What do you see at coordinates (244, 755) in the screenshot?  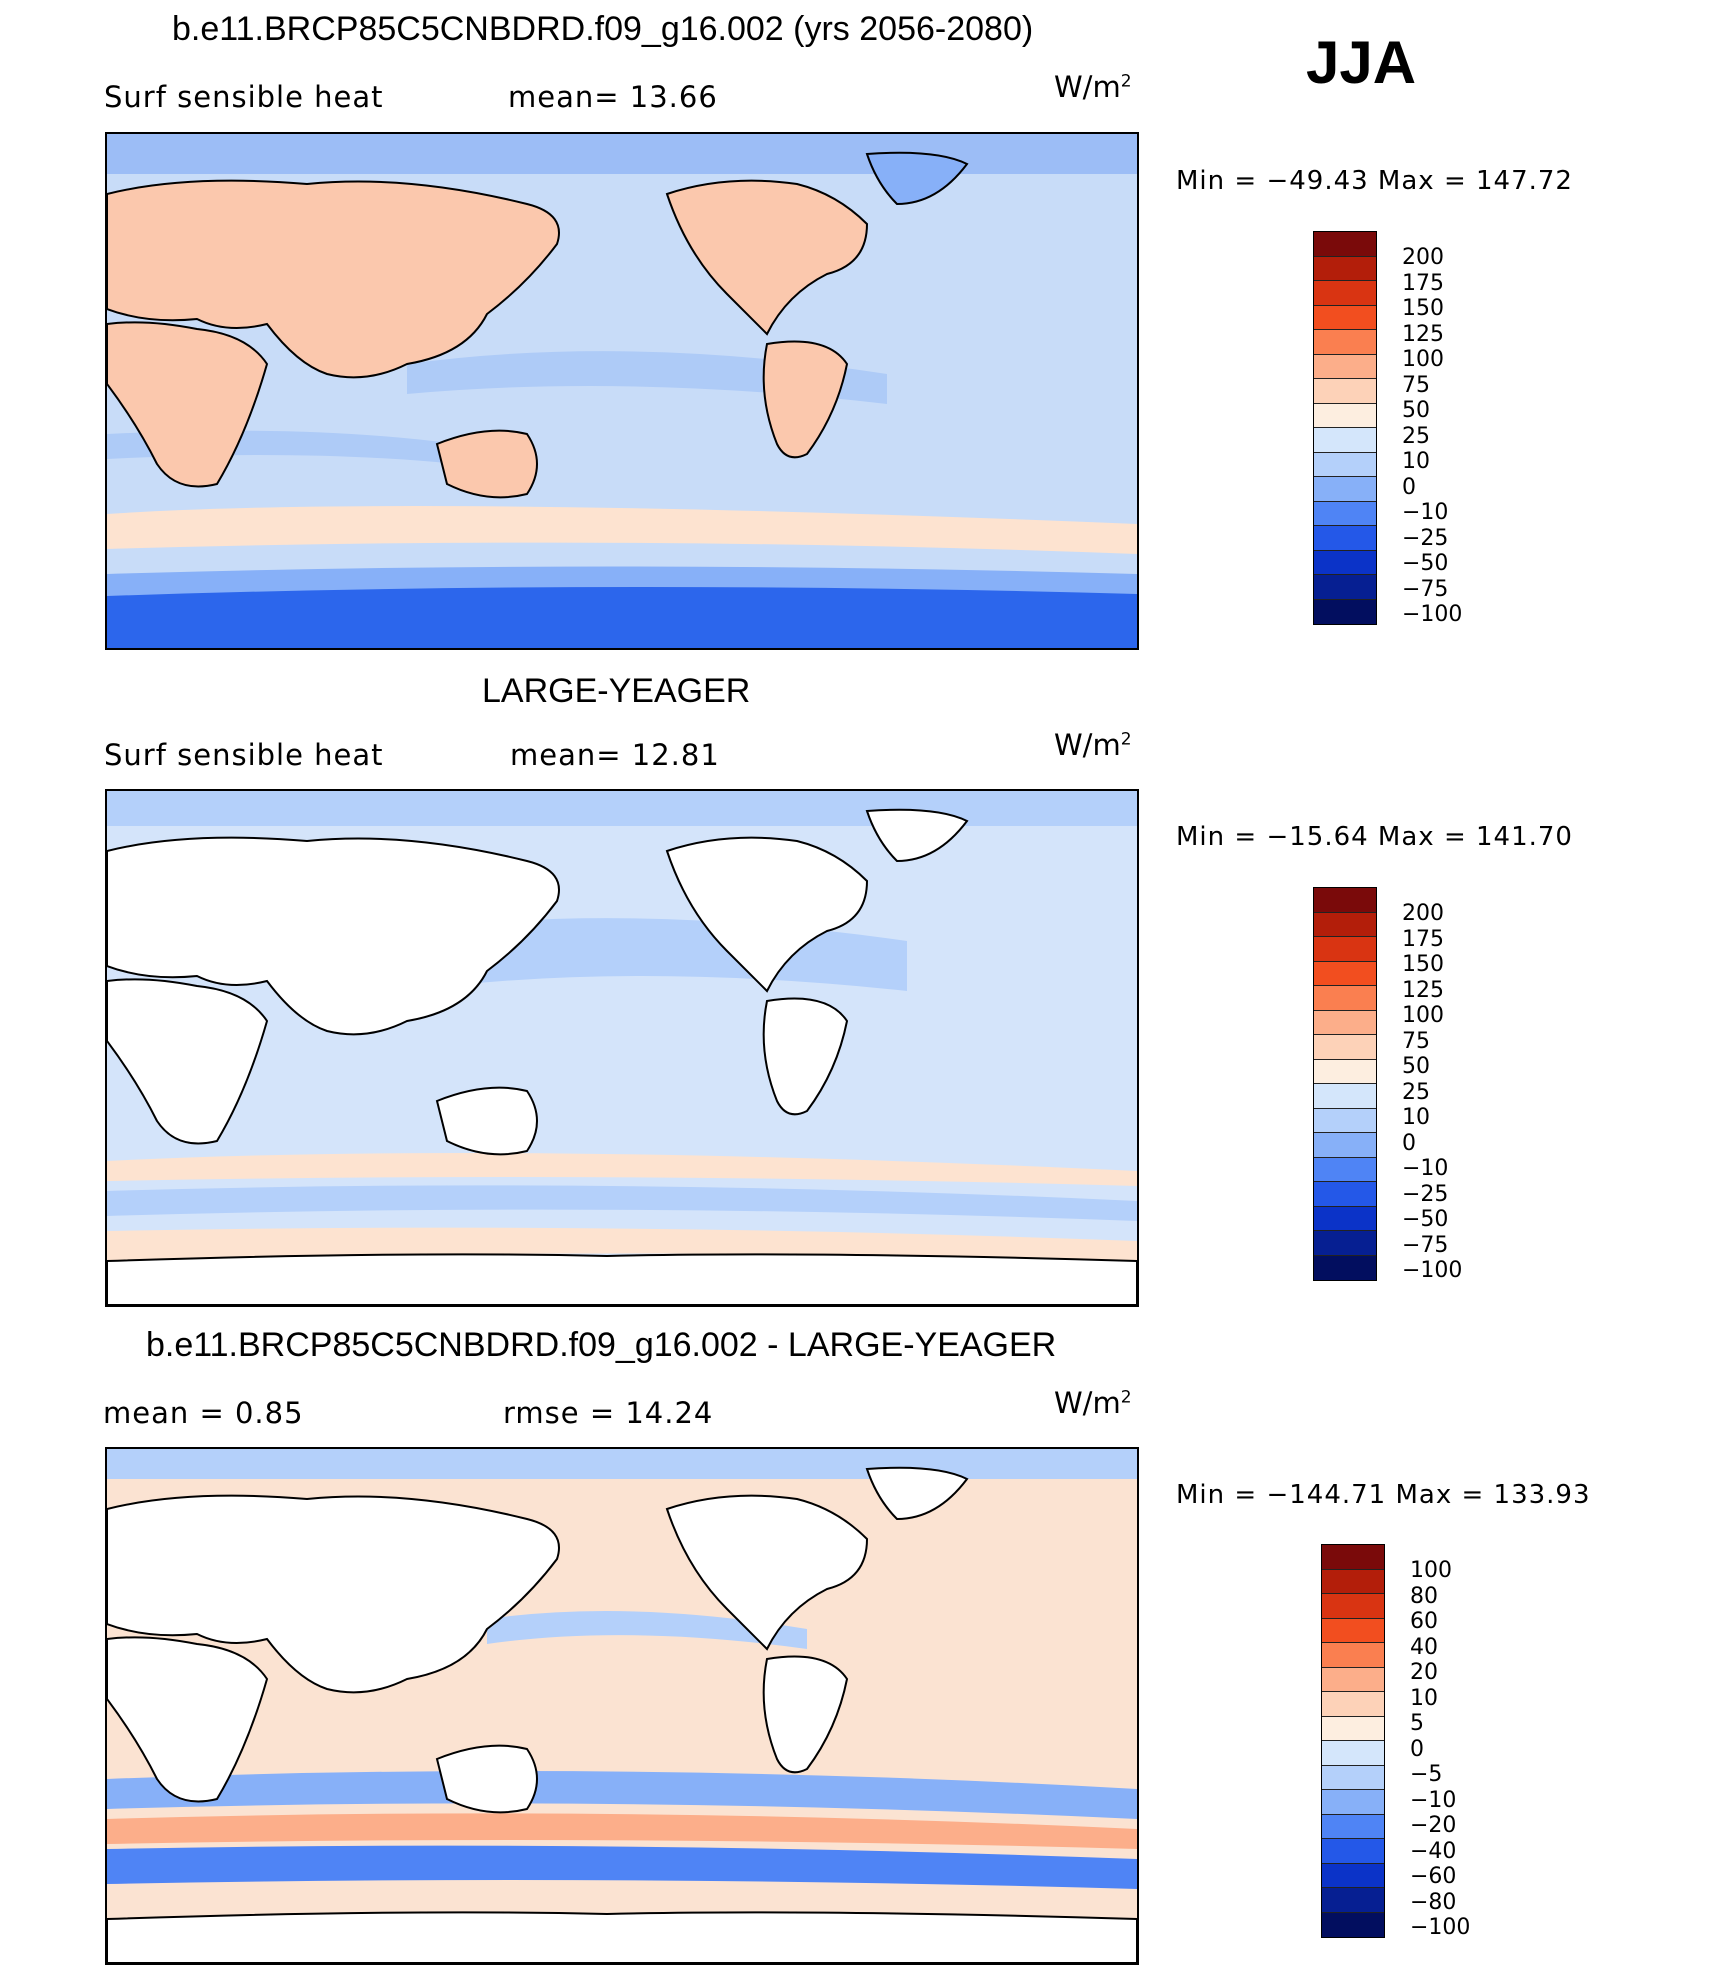 I see `panel2-variable-label: Surf sensible heat` at bounding box center [244, 755].